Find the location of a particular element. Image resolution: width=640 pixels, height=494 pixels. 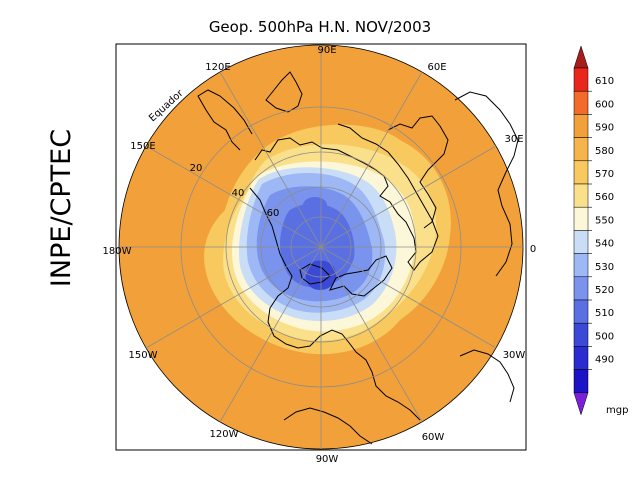

colorbar-level-label: 600 is located at coordinates (604, 104).